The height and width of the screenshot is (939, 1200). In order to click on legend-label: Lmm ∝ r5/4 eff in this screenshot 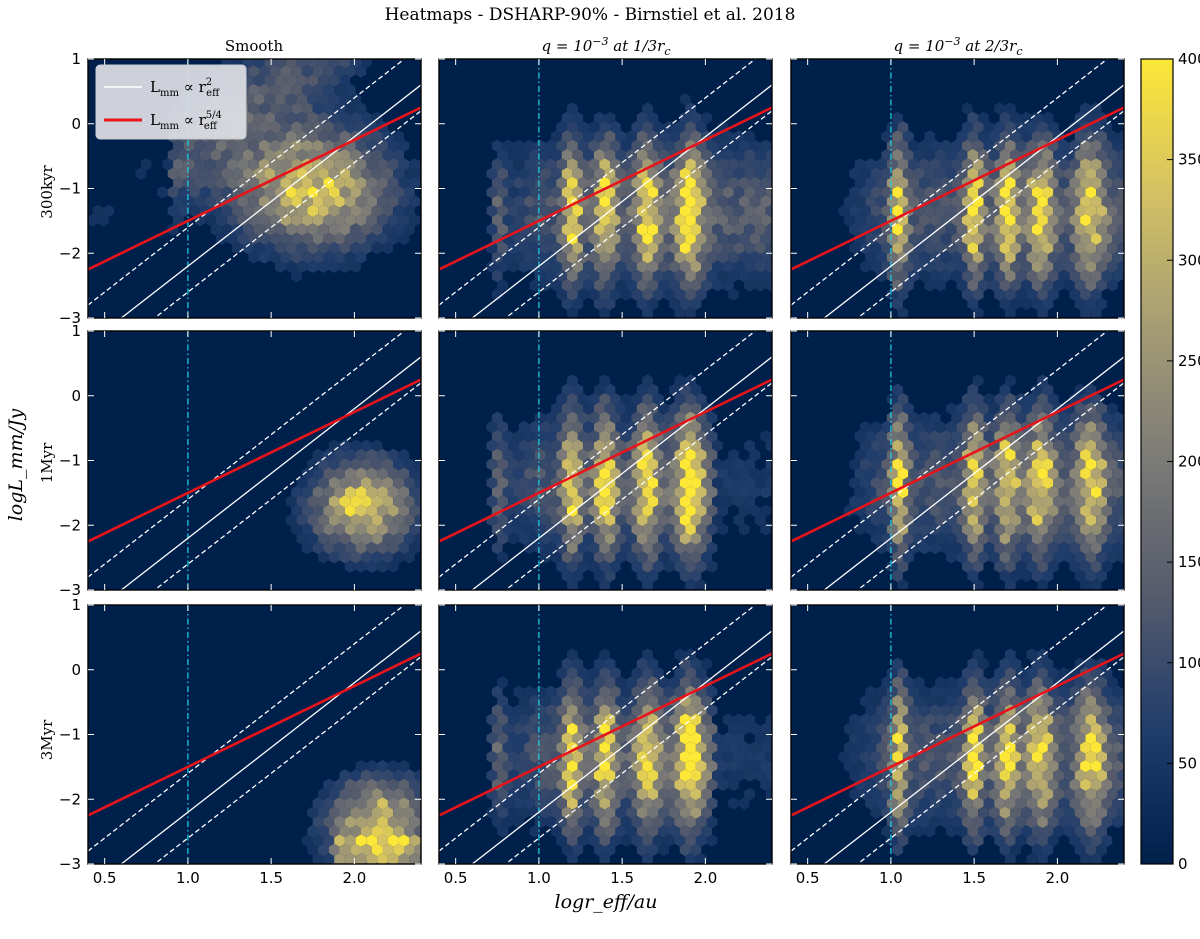, I will do `click(186, 121)`.